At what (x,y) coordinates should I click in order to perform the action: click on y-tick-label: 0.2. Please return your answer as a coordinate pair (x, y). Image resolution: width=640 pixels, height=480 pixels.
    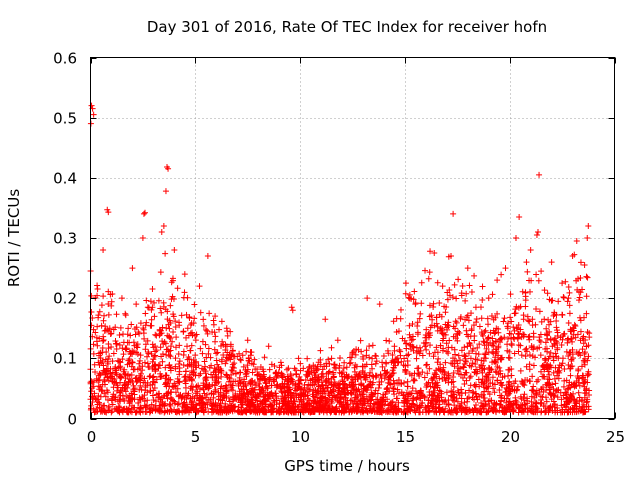
    Looking at the image, I should click on (65, 299).